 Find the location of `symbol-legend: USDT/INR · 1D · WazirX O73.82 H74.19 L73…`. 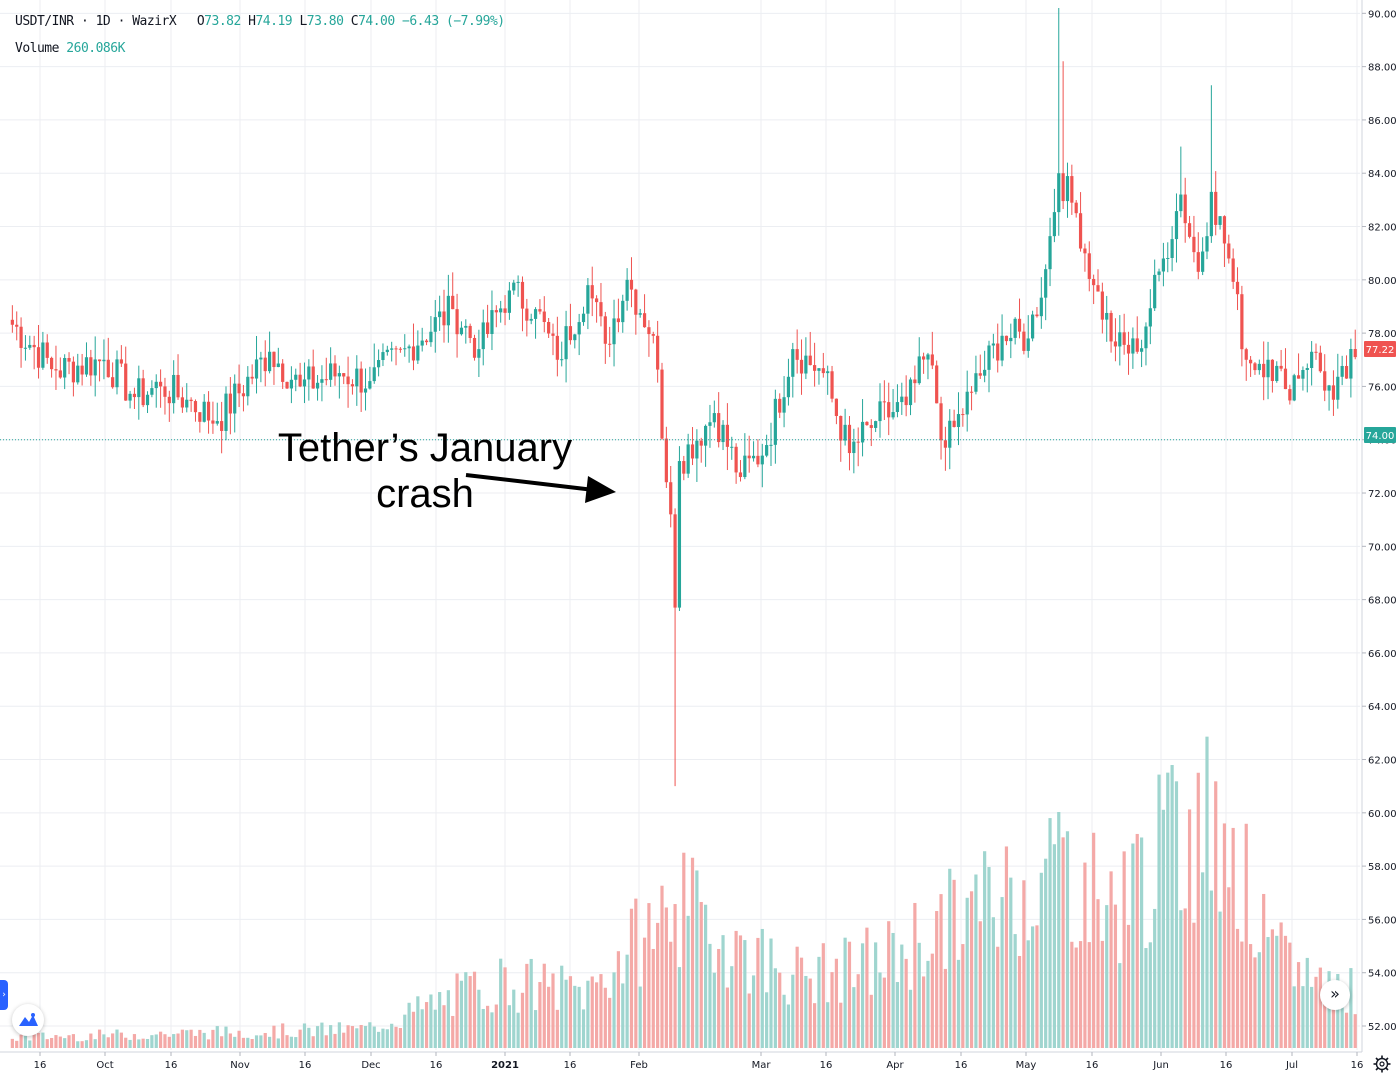

symbol-legend: USDT/INR · 1D · WazirX O73.82 H74.19 L73… is located at coordinates (260, 21).